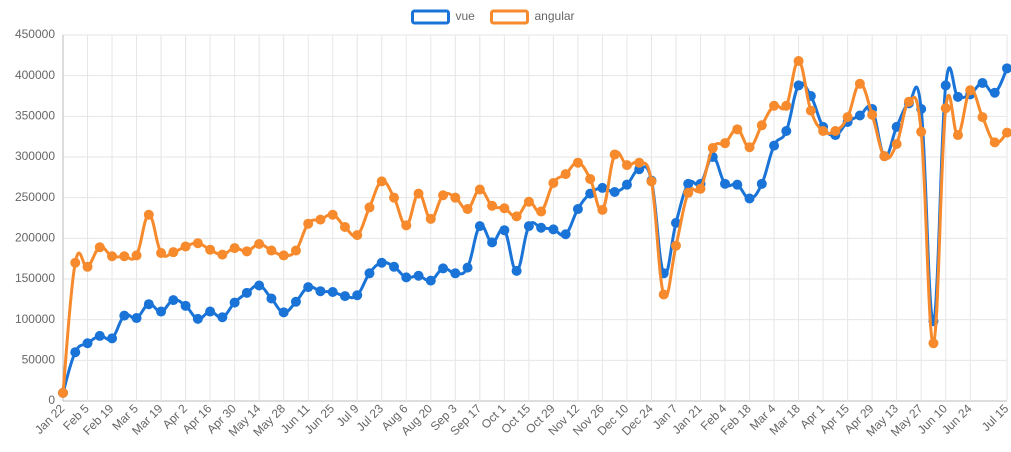  What do you see at coordinates (35, 238) in the screenshot?
I see `y-tick-label: 200000` at bounding box center [35, 238].